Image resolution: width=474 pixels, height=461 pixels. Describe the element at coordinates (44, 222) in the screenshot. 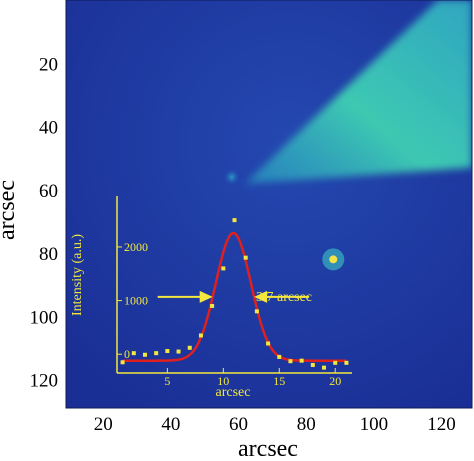

I see `outer-y-ticks: 20 40 60 80 100 120` at that location.